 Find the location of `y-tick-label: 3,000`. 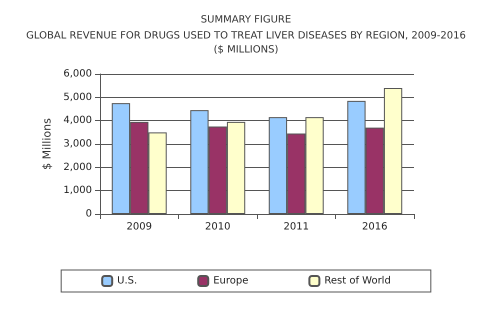

y-tick-label: 3,000 is located at coordinates (77, 144).